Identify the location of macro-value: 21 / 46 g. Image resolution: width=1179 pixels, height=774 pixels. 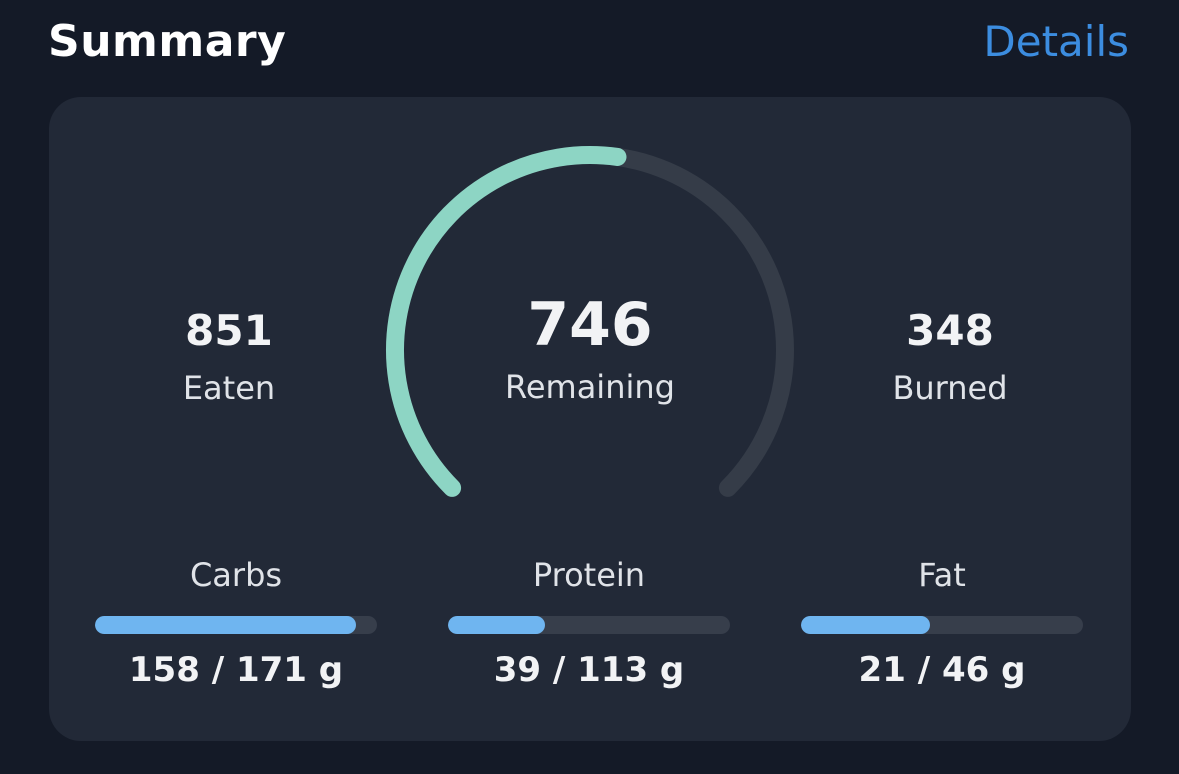
(942, 670).